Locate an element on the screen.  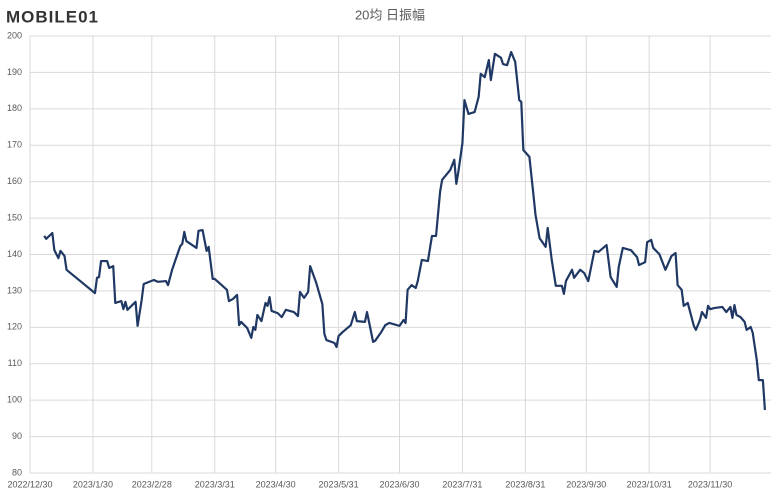
y-tick-label: 110 is located at coordinates (15, 363).